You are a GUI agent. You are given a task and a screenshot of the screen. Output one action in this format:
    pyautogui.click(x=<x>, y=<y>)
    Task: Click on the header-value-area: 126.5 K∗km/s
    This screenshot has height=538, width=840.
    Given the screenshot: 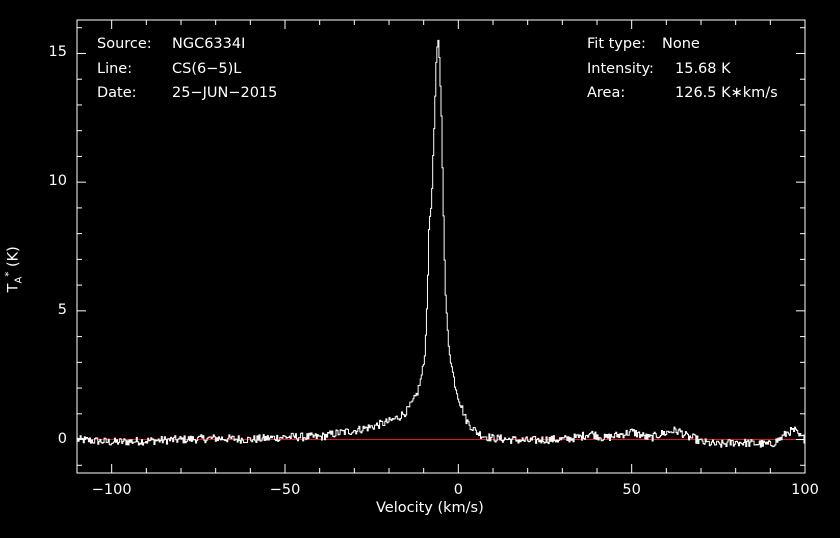 What is the action you would take?
    pyautogui.click(x=726, y=93)
    